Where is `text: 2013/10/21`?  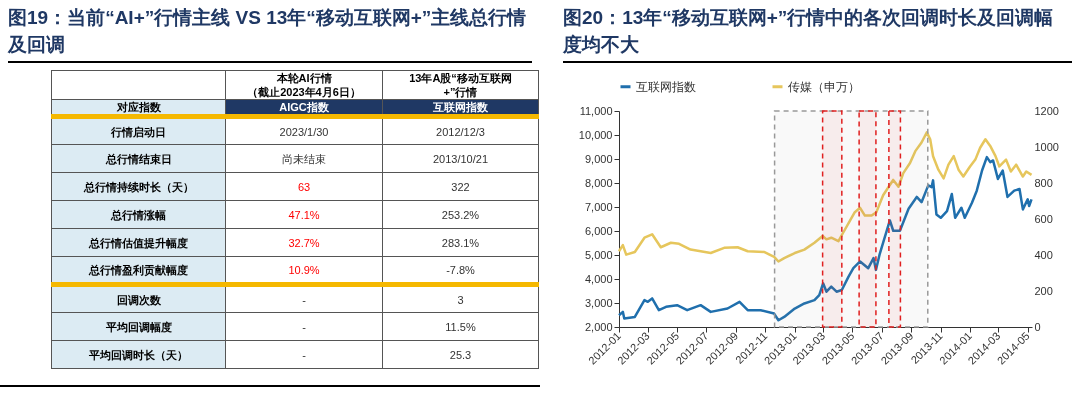
text: 2013/10/21 is located at coordinates (460, 158).